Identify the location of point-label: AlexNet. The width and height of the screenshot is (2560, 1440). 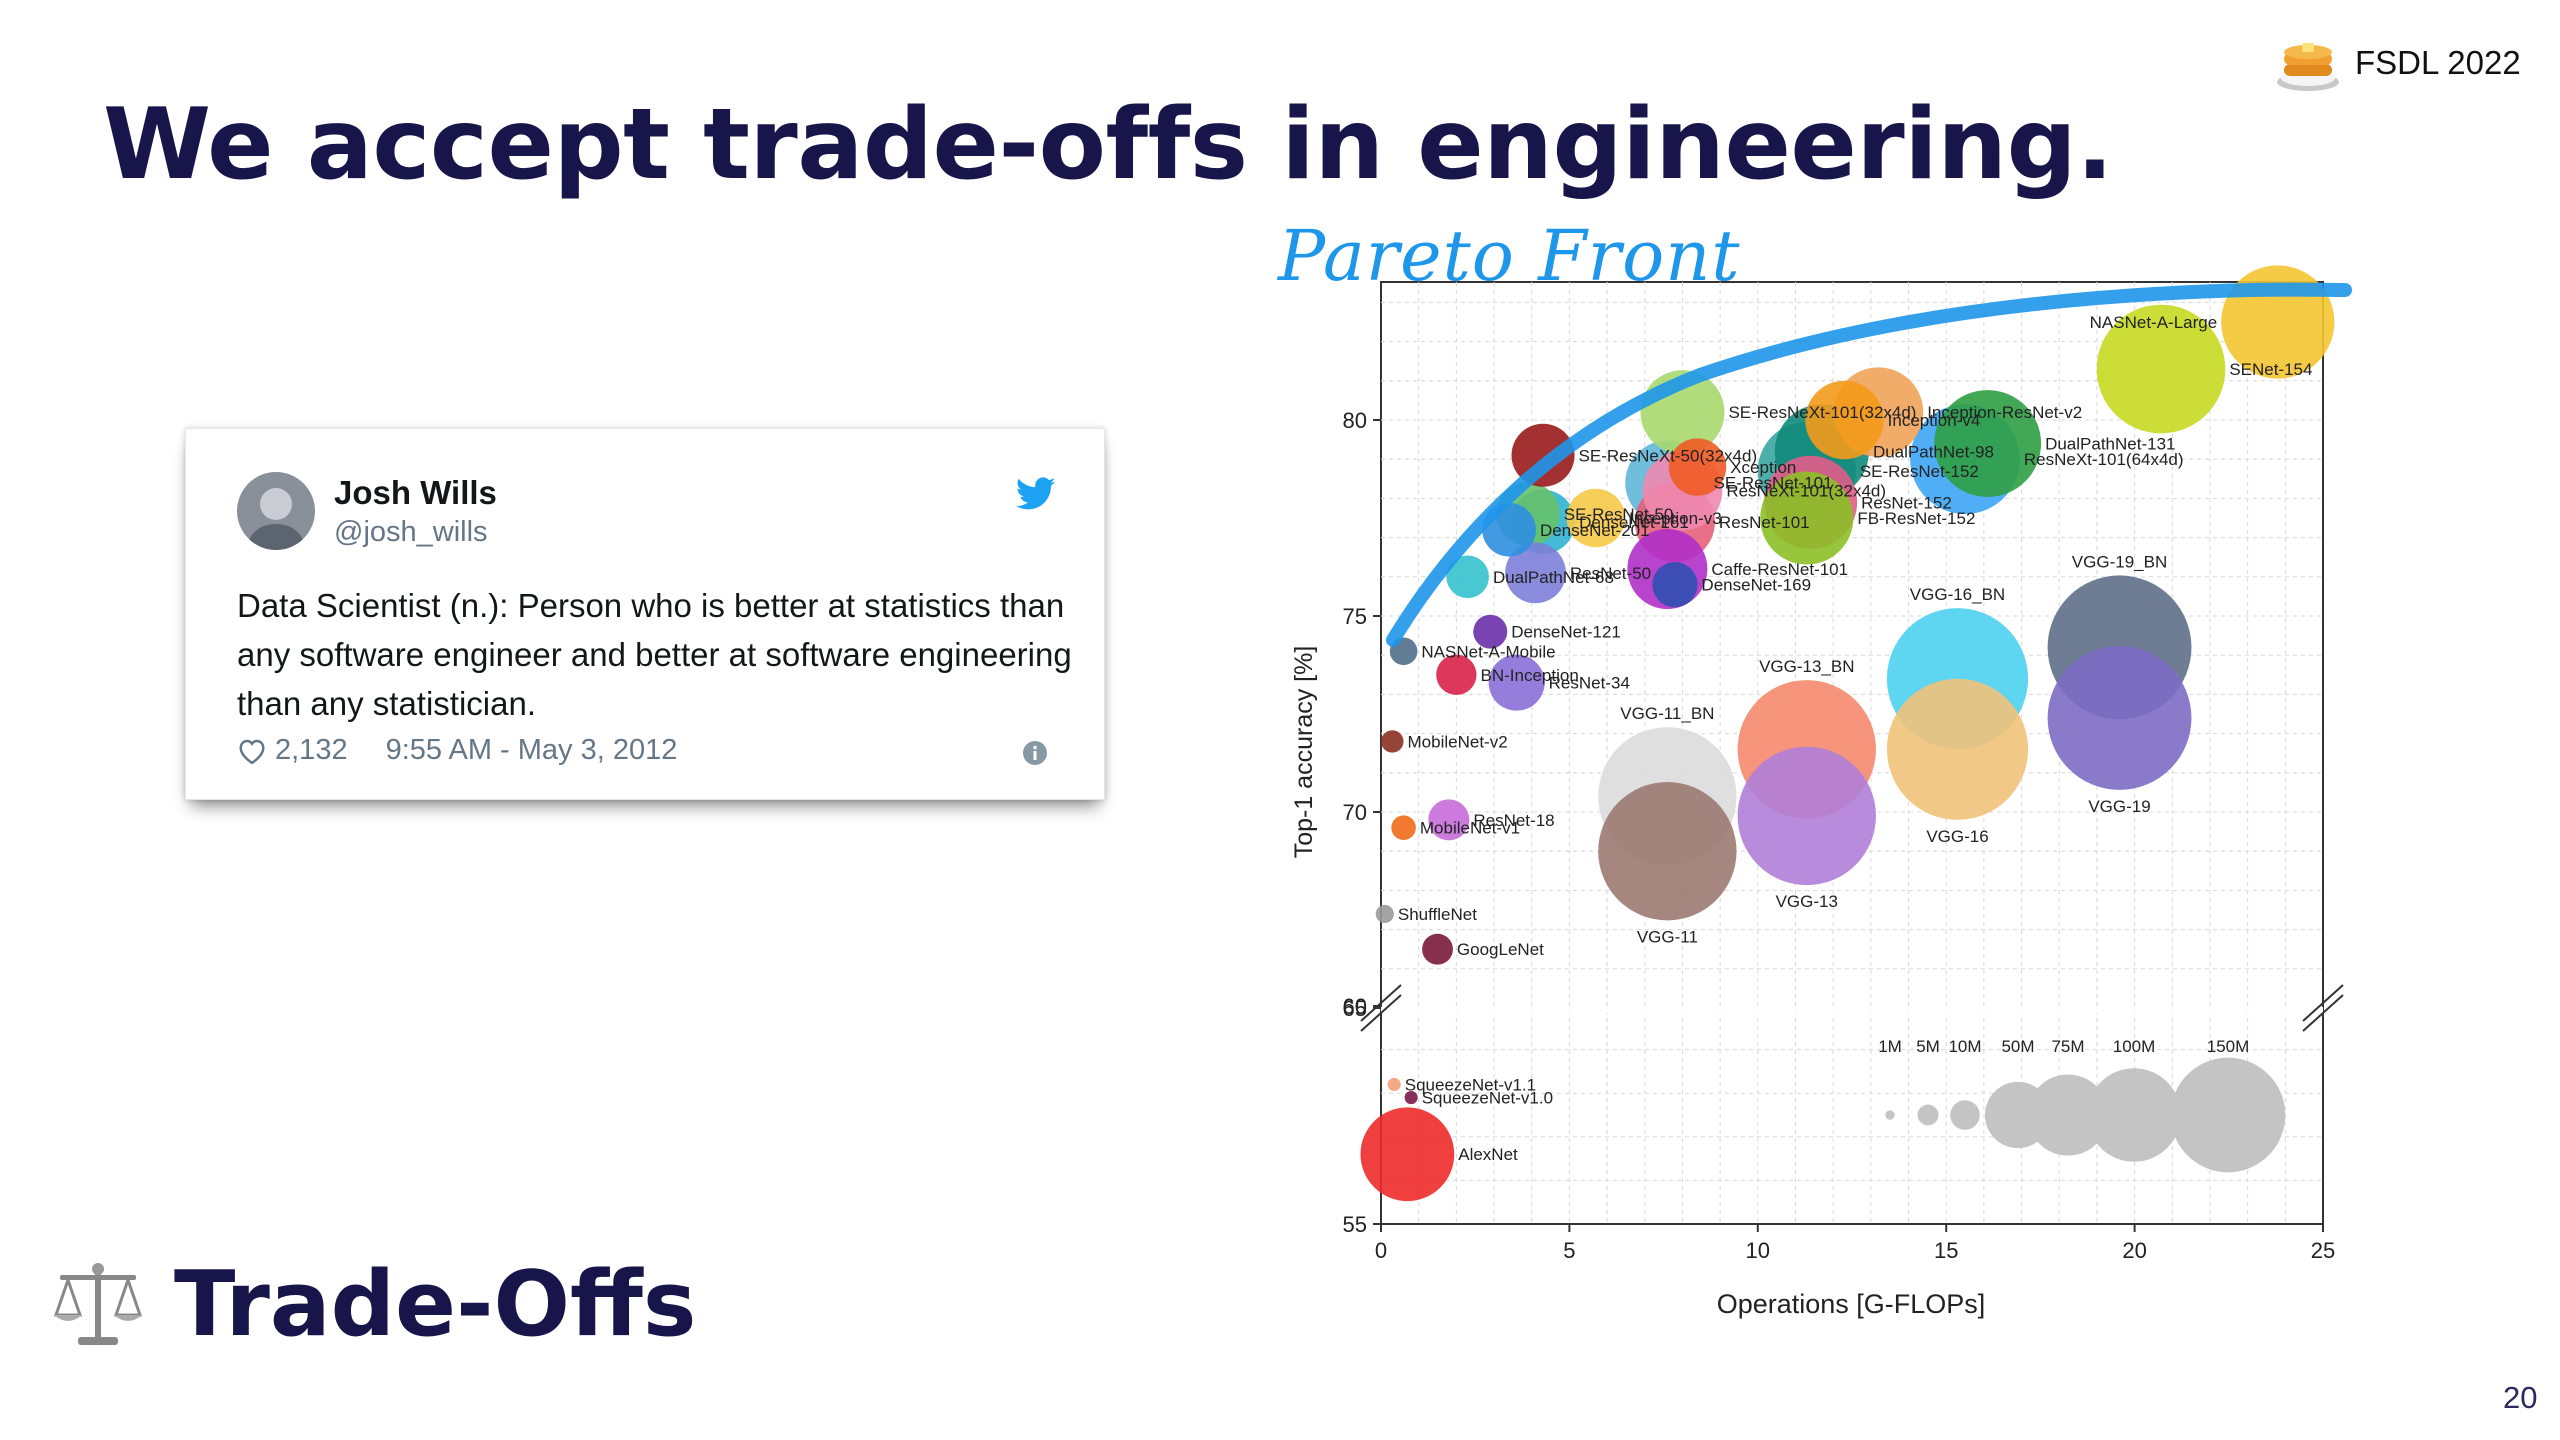
(1488, 1154).